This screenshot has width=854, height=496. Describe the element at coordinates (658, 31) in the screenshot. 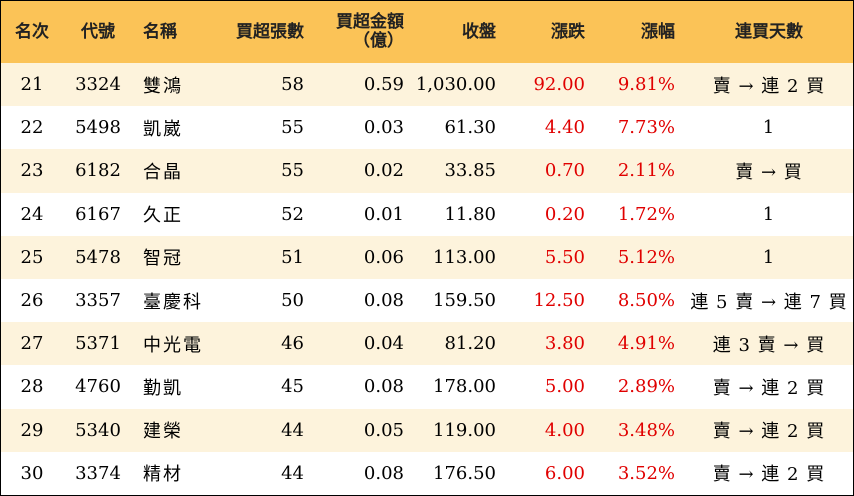

I see `header-change-pct: 漲幅` at that location.